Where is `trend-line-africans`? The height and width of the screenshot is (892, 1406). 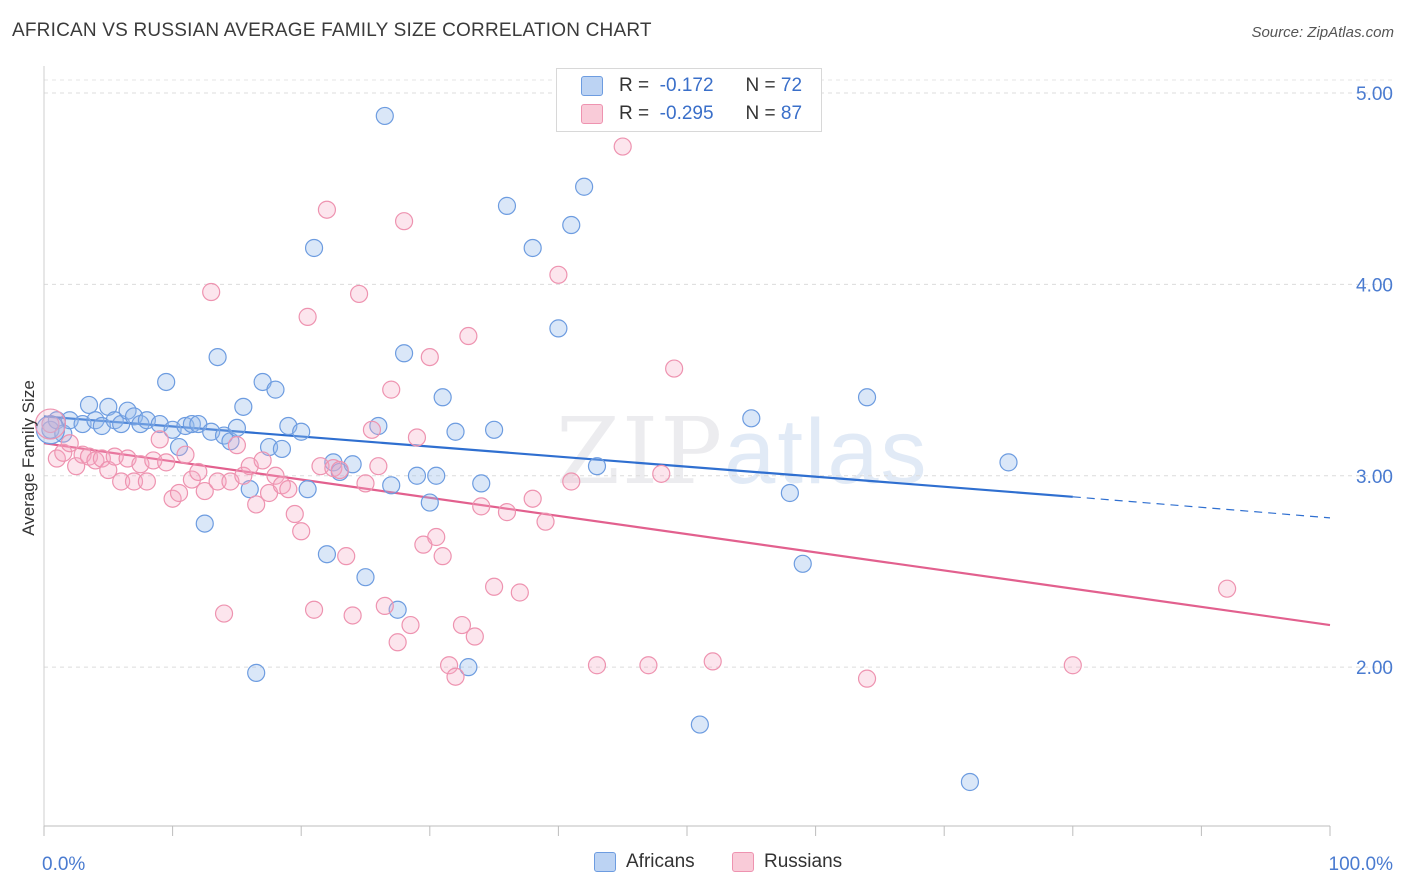 trend-line-africans is located at coordinates (558, 456).